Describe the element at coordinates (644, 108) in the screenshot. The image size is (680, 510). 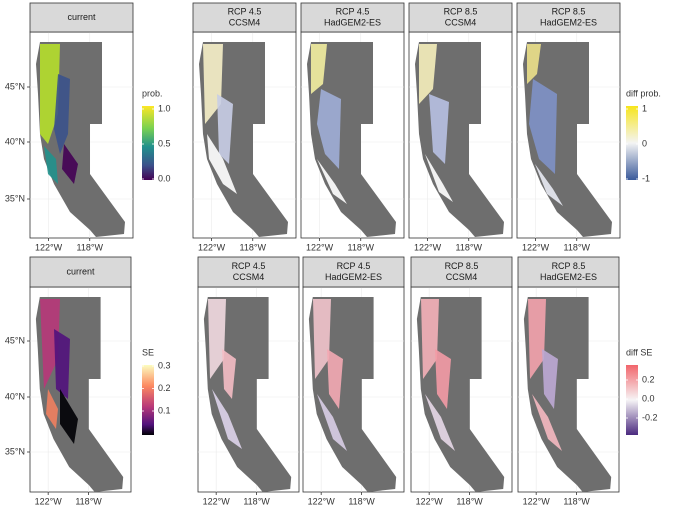
I see `legend-label: 1` at that location.